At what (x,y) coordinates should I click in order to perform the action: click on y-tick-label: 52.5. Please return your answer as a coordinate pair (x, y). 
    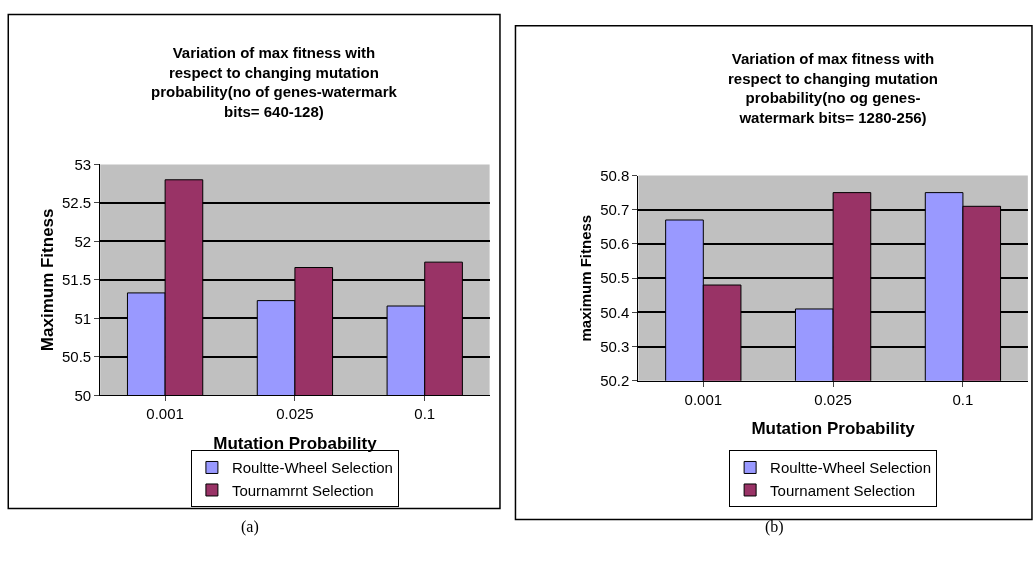
    Looking at the image, I should click on (77, 203).